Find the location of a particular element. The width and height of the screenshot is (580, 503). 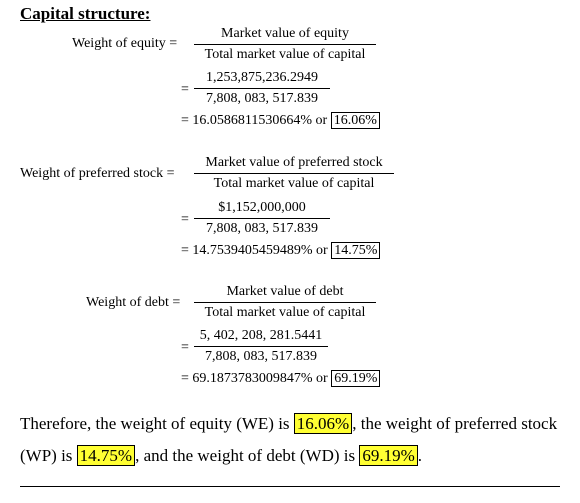

bottom-divider is located at coordinates (290, 486).